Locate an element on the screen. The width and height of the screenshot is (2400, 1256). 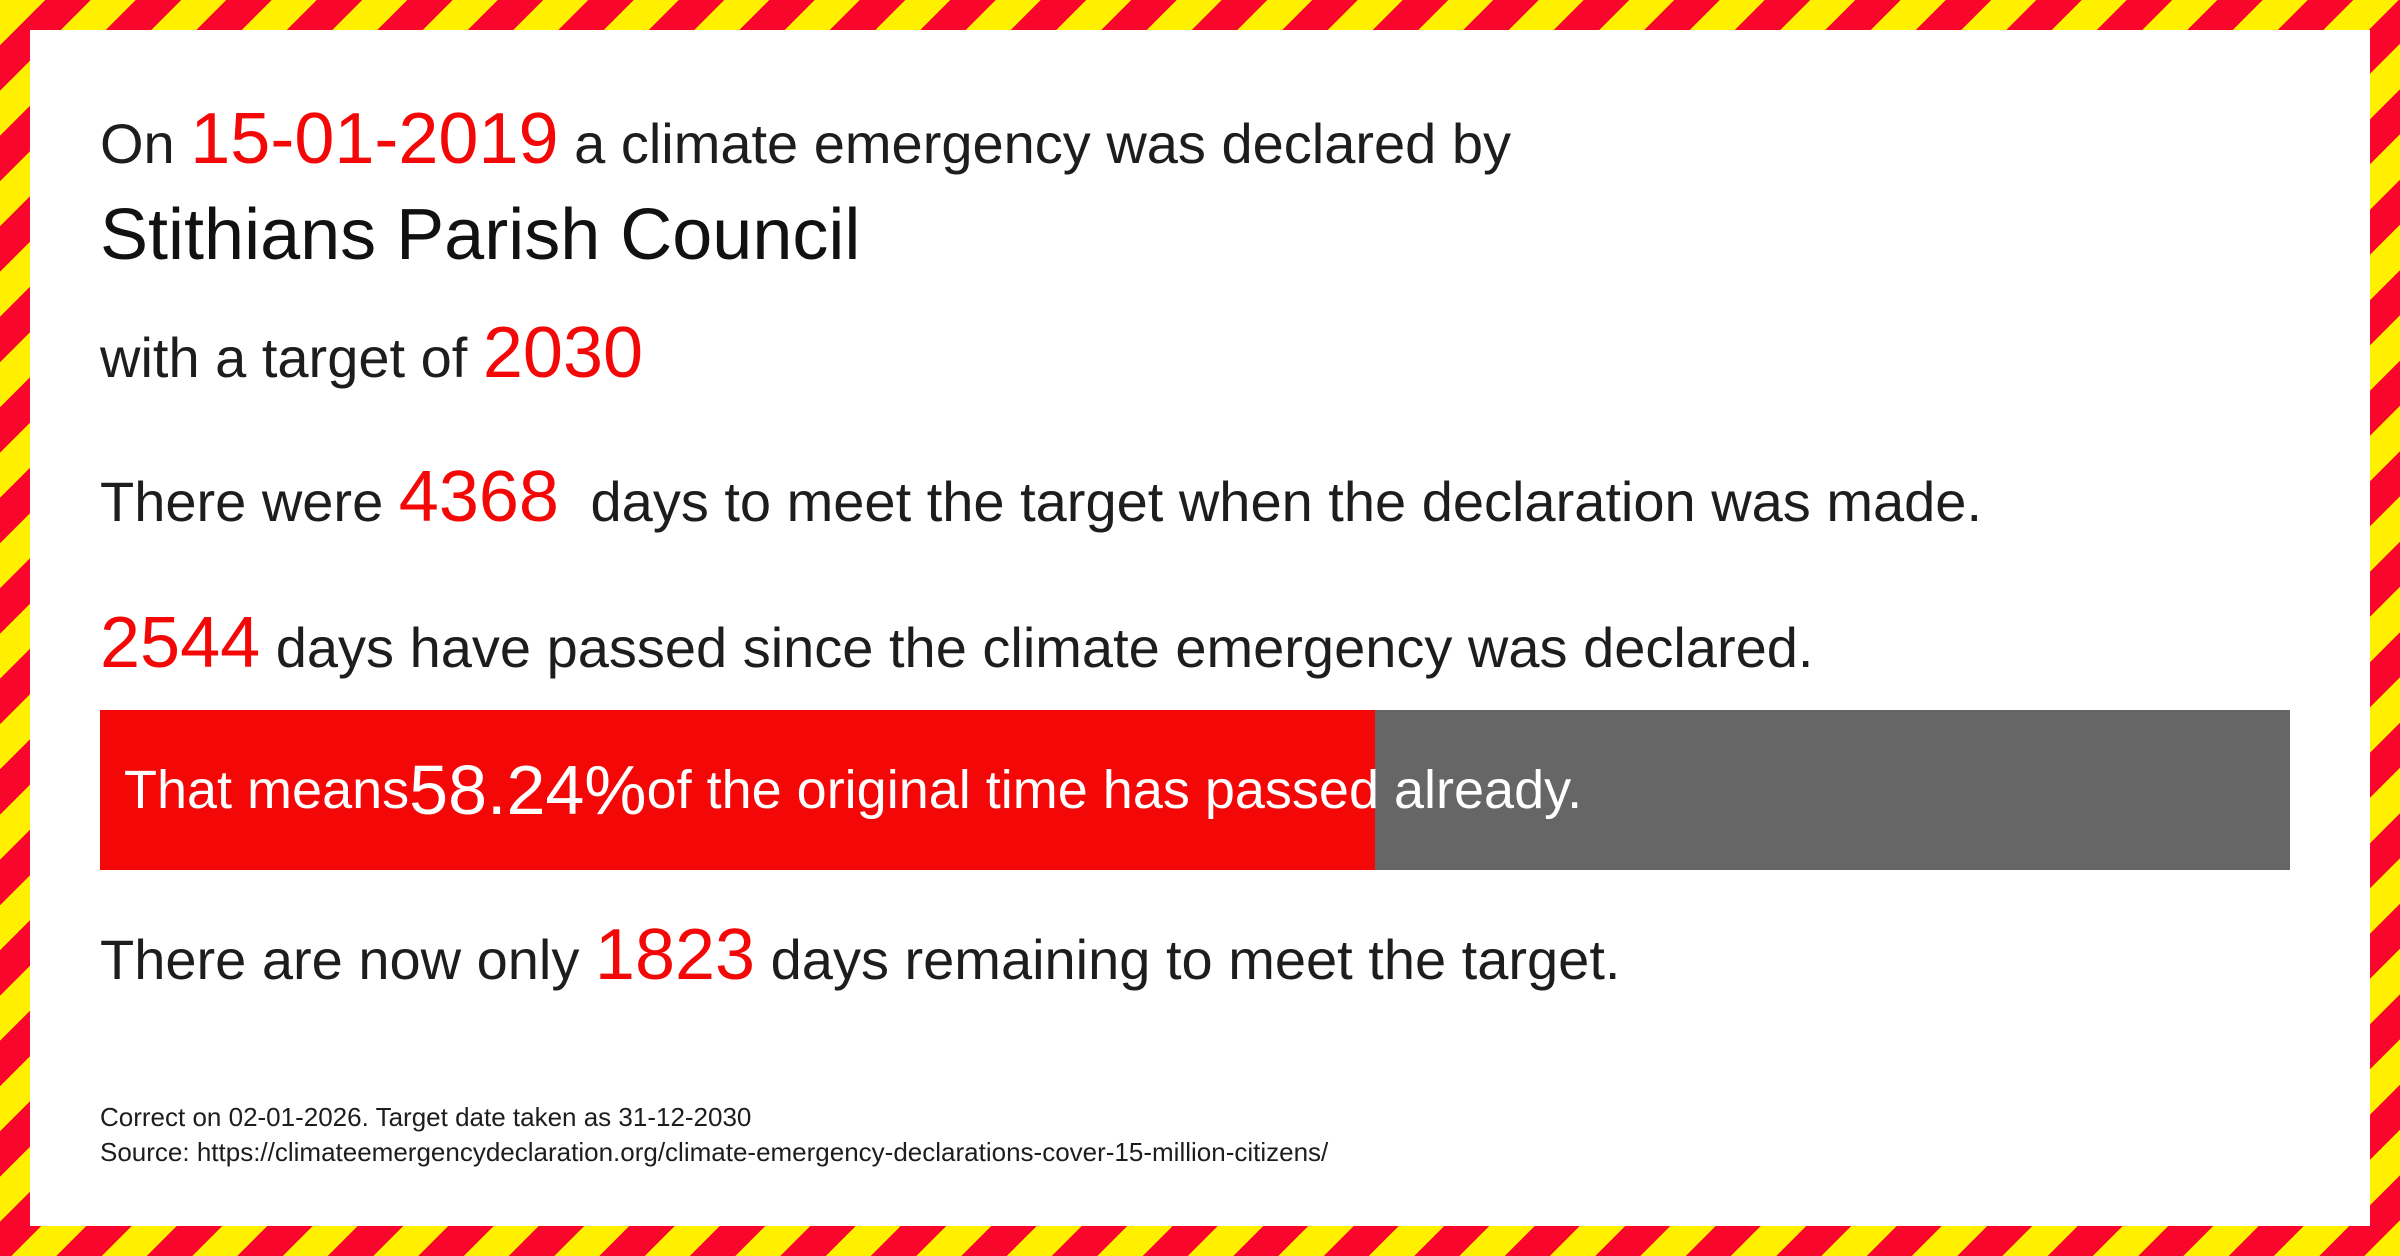
declaration-prefix: On is located at coordinates (145, 143).